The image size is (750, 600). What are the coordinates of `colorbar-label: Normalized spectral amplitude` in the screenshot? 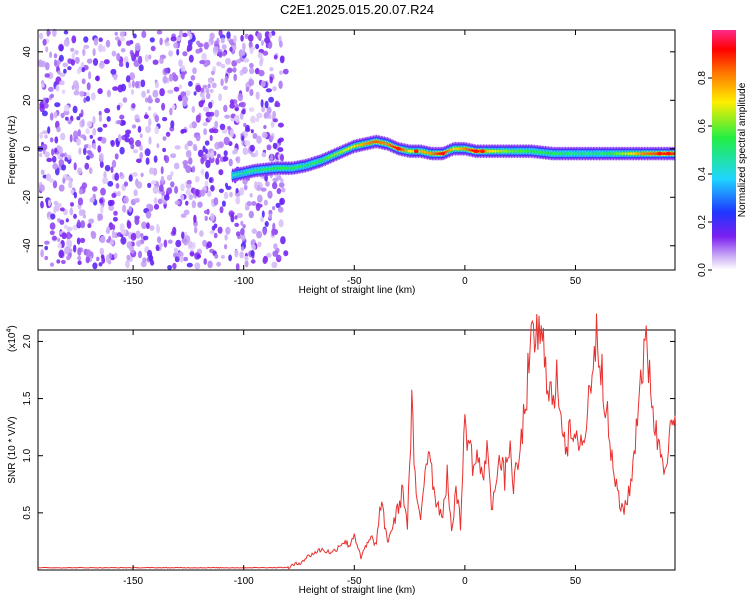 It's located at (742, 149).